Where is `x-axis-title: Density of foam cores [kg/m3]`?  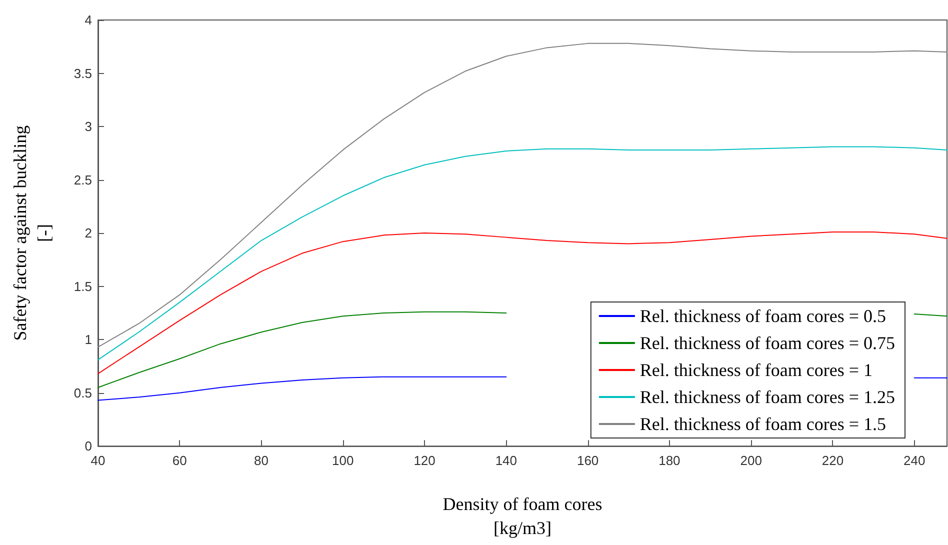
x-axis-title: Density of foam cores [kg/m3] is located at coordinates (522, 516).